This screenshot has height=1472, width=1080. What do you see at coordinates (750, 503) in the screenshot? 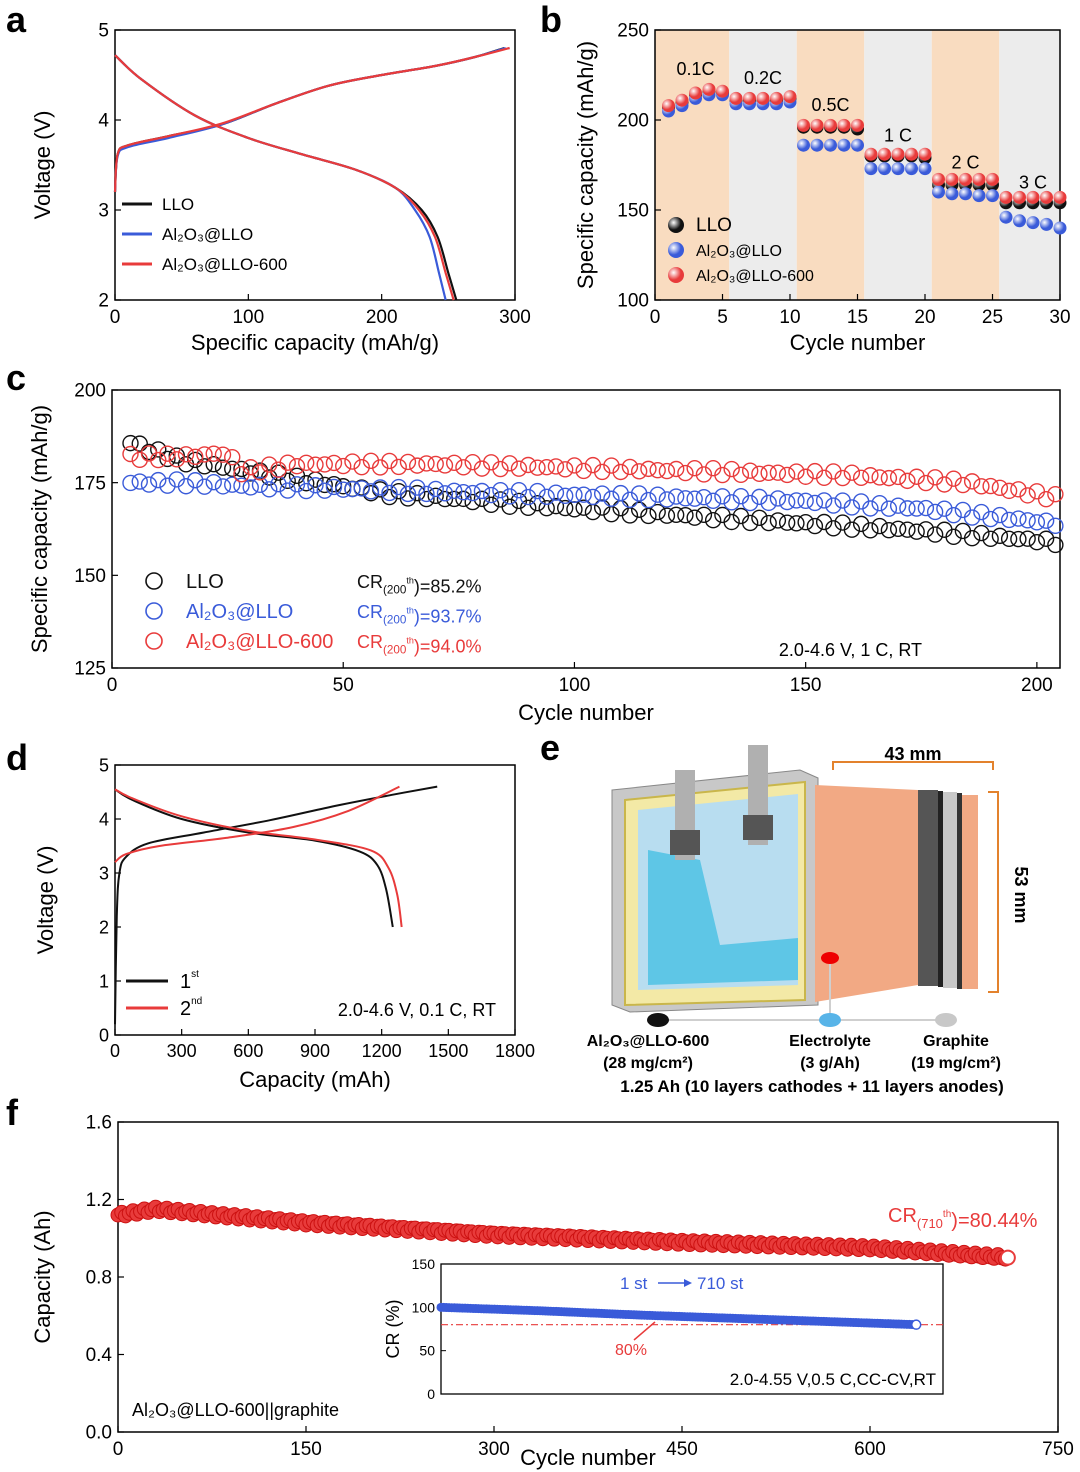
I see `point-Al₂O₃@LLO-138` at bounding box center [750, 503].